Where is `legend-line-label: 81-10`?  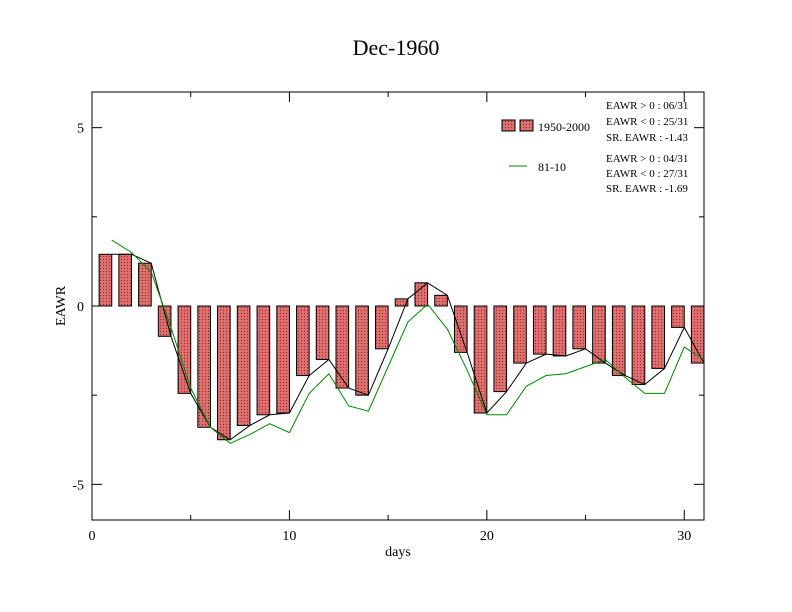
legend-line-label: 81-10 is located at coordinates (552, 167).